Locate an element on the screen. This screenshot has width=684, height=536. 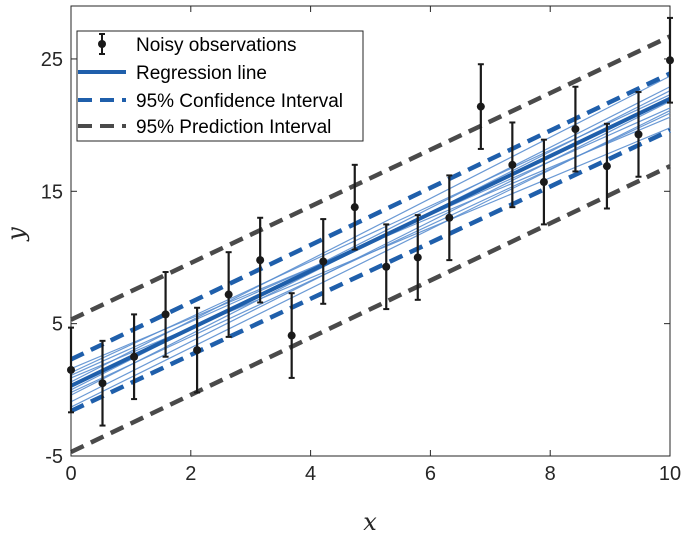
legend-box is located at coordinates (220, 86).